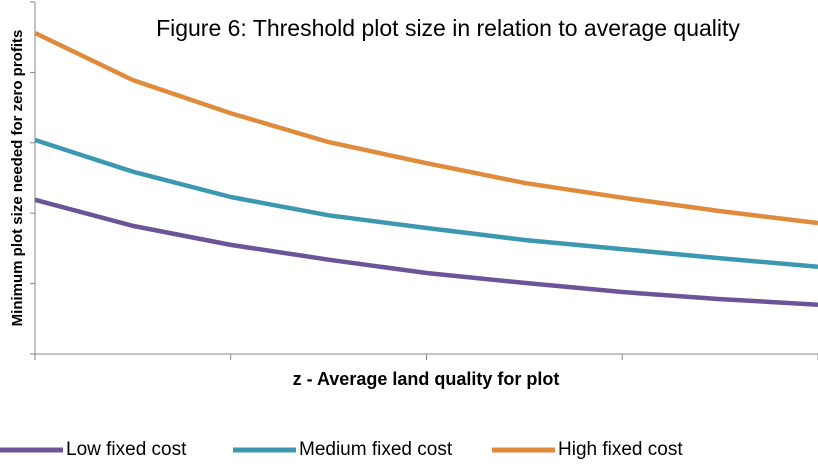 Image resolution: width=818 pixels, height=471 pixels. What do you see at coordinates (376, 449) in the screenshot?
I see `legend-label: Medium fixed cost` at bounding box center [376, 449].